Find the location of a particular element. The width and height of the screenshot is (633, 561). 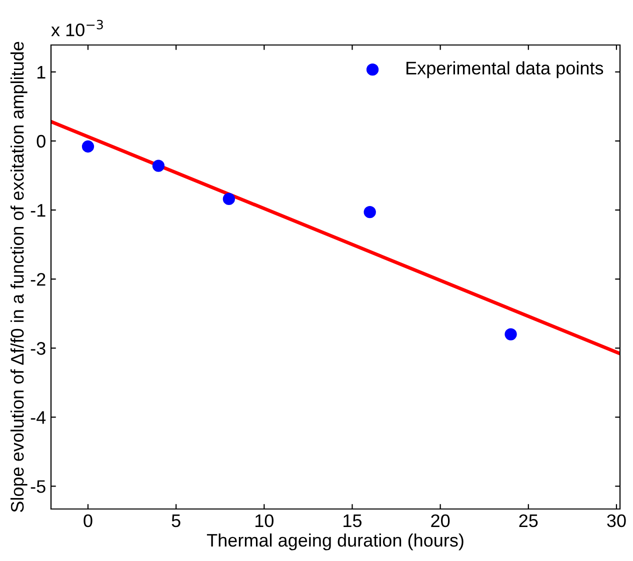

y-tick-label: -4 is located at coordinates (38, 417).